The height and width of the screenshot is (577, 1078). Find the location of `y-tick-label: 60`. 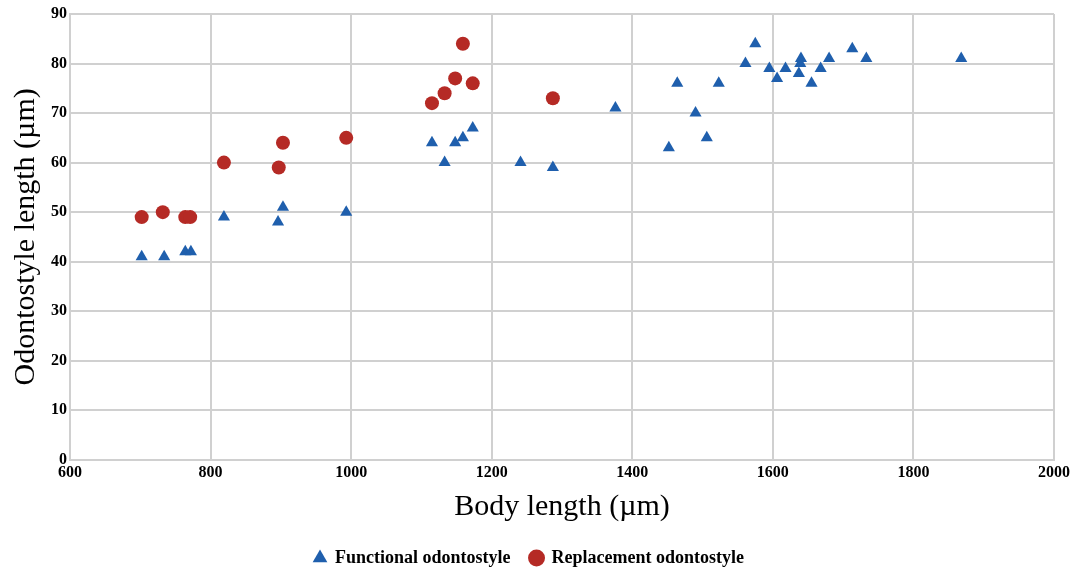

y-tick-label: 60 is located at coordinates (59, 161).